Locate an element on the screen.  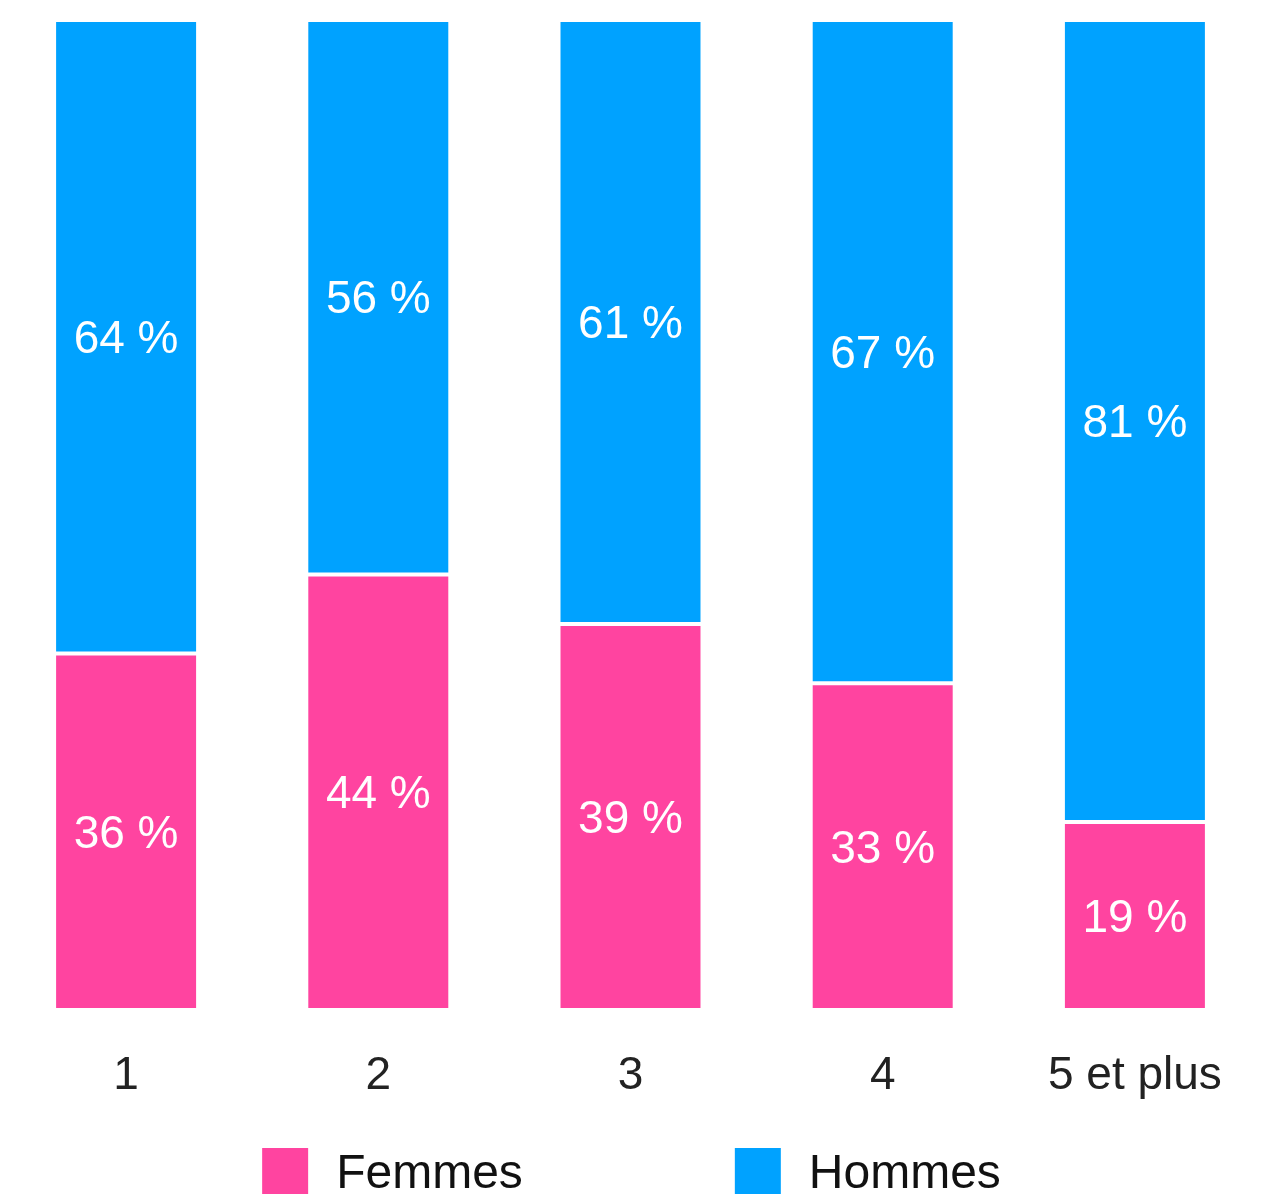
data-label: 33 % is located at coordinates (883, 846).